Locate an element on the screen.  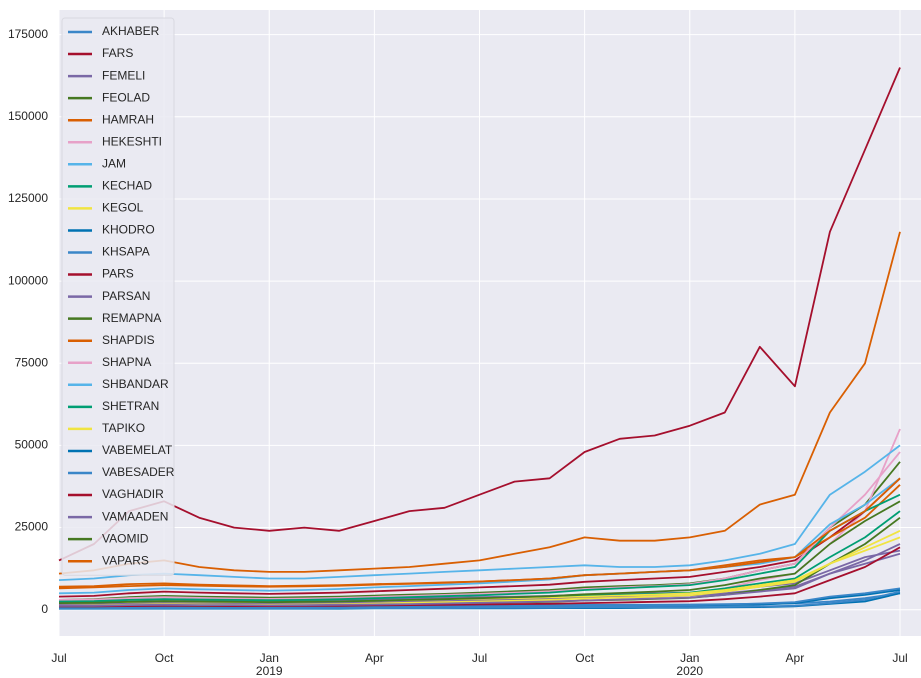
legend-label: SHAPNA is located at coordinates (126, 362).